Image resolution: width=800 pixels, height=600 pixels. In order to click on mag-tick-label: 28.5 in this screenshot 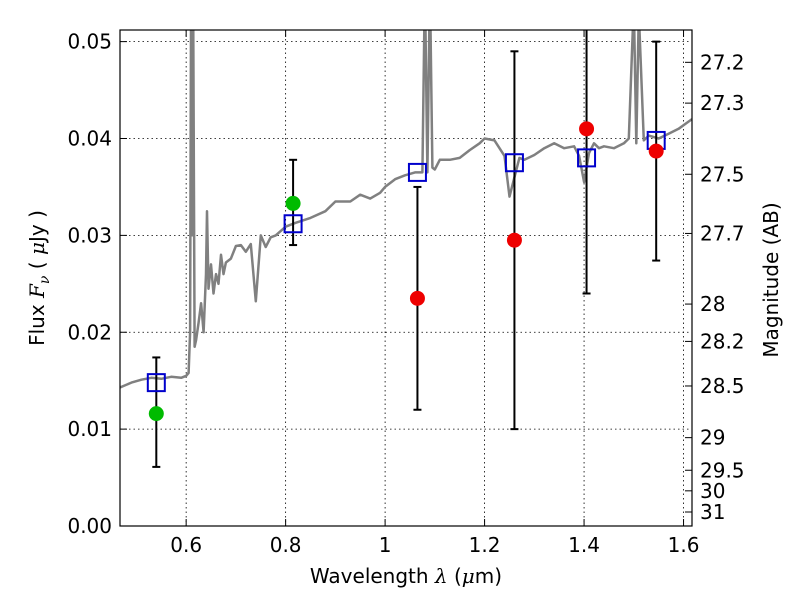, I will do `click(722, 386)`.